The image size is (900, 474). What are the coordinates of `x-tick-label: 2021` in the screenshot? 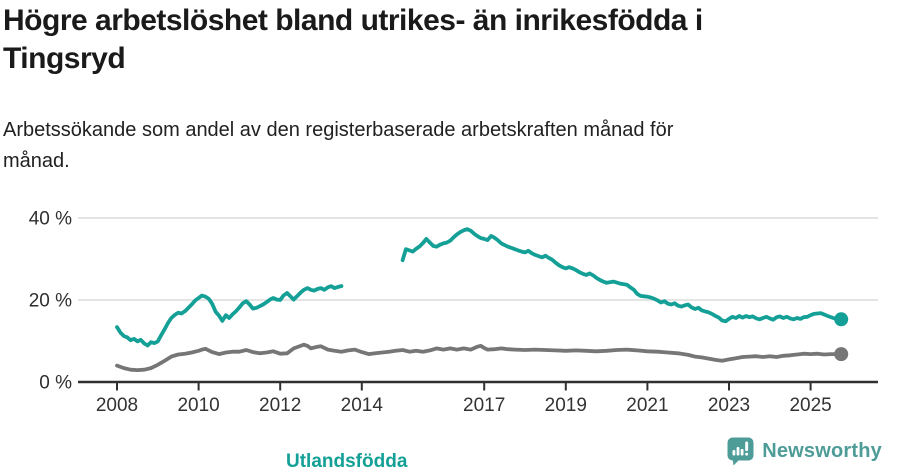 It's located at (647, 405).